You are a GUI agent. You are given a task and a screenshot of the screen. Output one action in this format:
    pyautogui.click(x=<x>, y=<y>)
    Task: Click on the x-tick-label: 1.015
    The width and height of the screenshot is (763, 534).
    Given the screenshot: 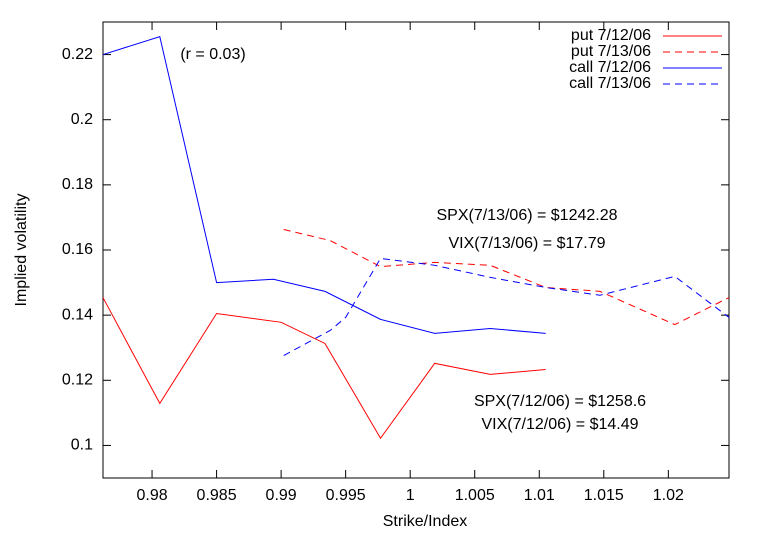 What is the action you would take?
    pyautogui.click(x=604, y=495)
    